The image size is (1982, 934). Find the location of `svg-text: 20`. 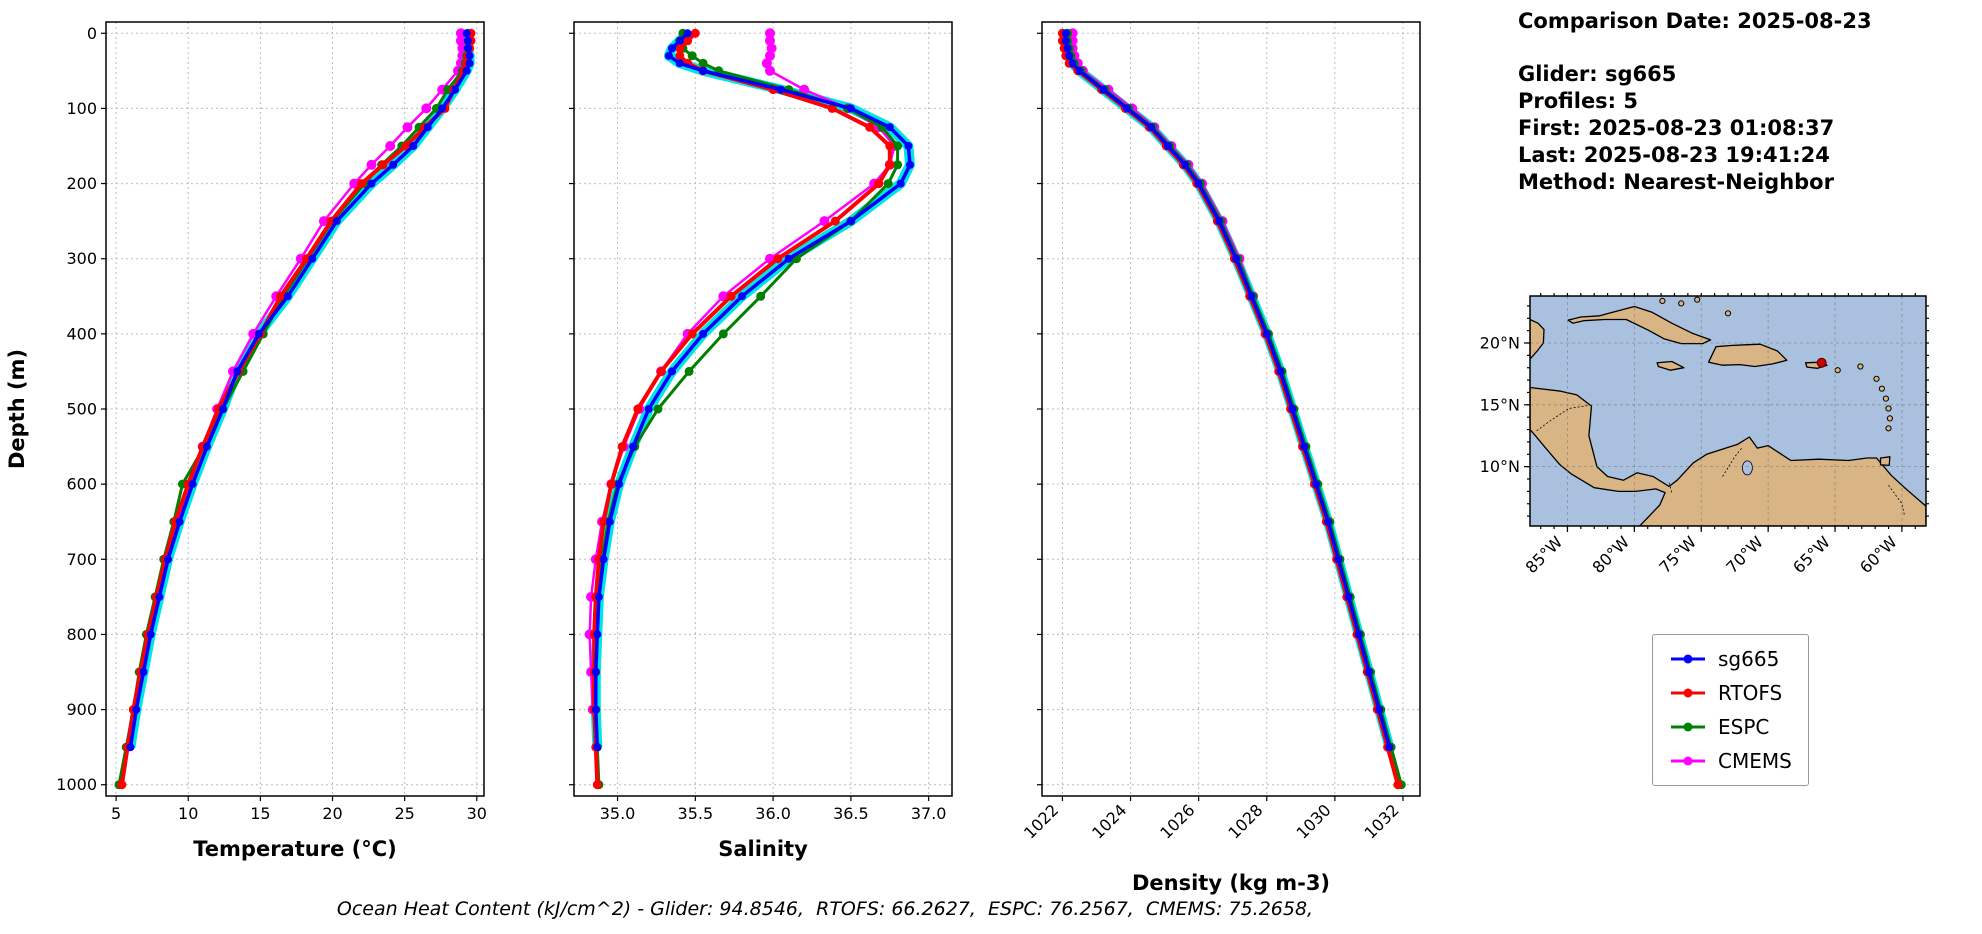

svg-text: 20 is located at coordinates (332, 813).